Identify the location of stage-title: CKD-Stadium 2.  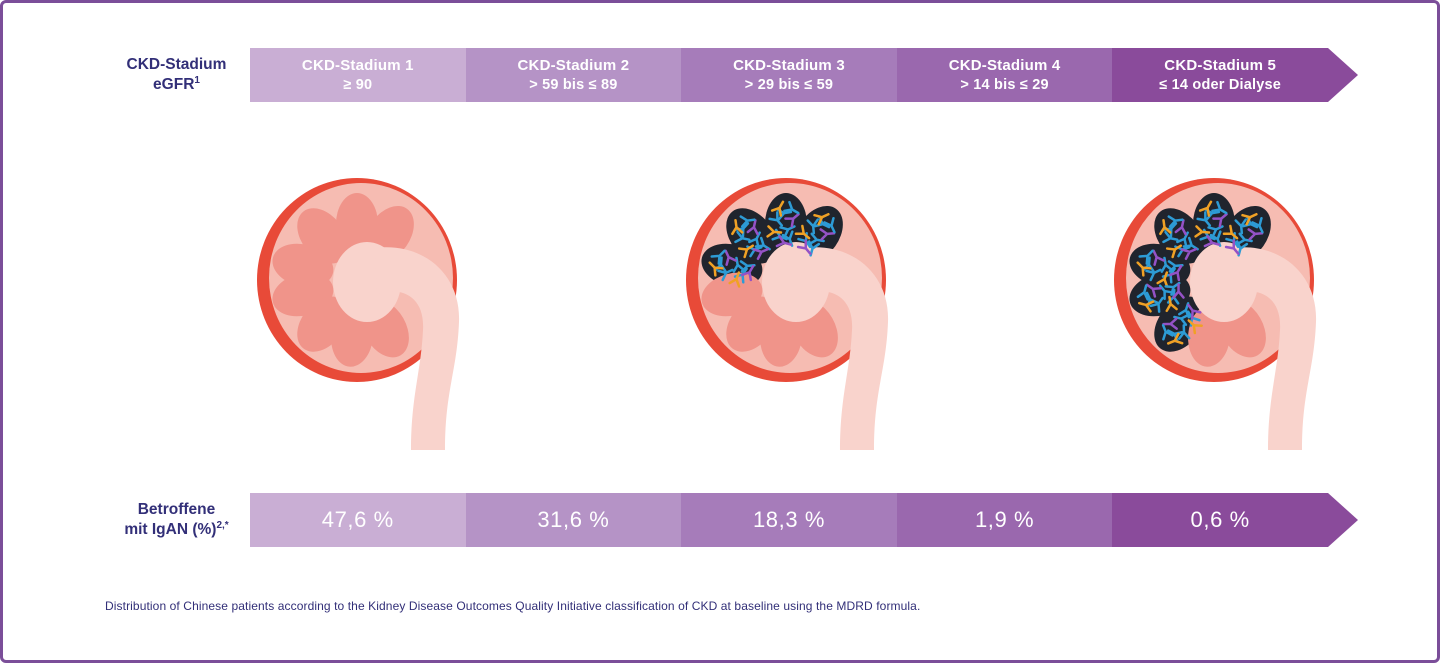
(573, 65).